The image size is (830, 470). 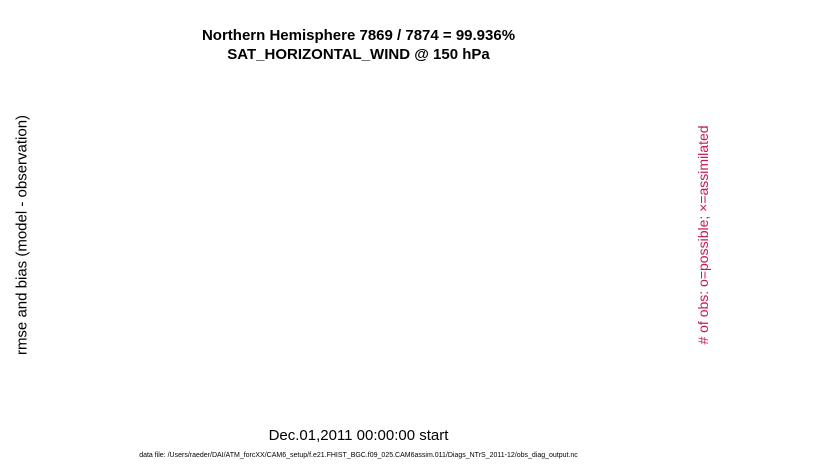 What do you see at coordinates (22, 235) in the screenshot?
I see `y-axis-label-left: rmse and bias (model - observation)` at bounding box center [22, 235].